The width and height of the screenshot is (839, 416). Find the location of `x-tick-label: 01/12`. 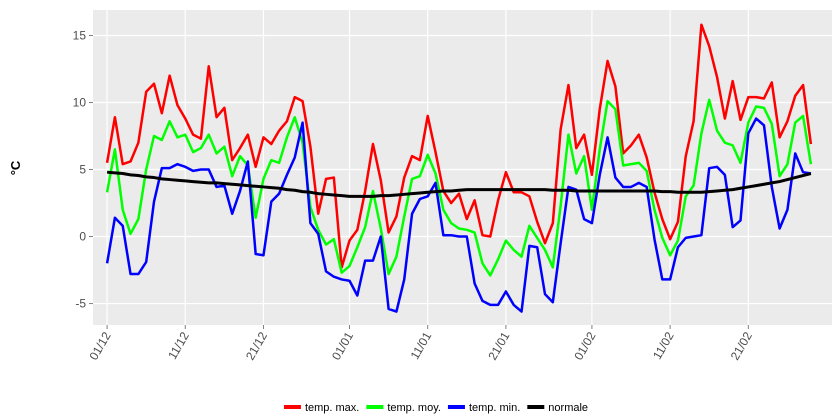

x-tick-label: 01/12 is located at coordinates (100, 345).